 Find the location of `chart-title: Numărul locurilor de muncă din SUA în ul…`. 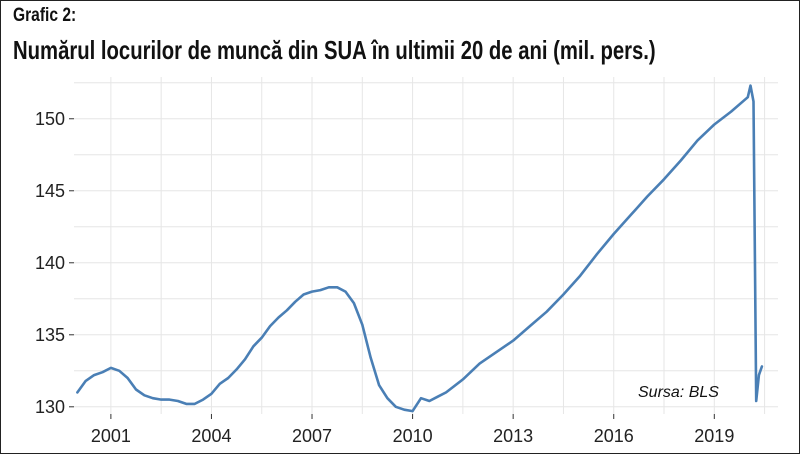

chart-title: Numărul locurilor de muncă din SUA în ul… is located at coordinates (334, 50).